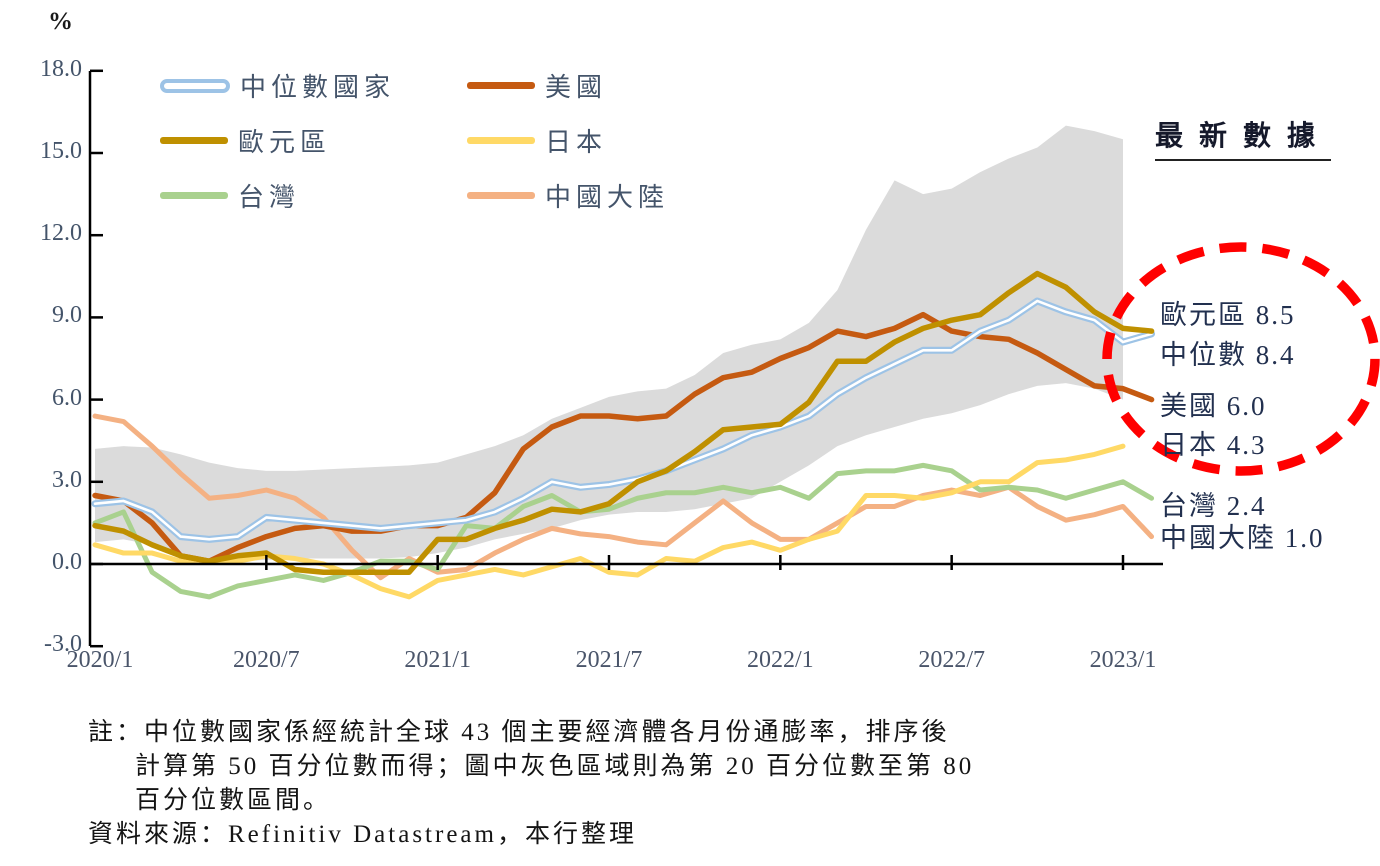  I want to click on legend-item-taiwan: 台灣, so click(230, 195).